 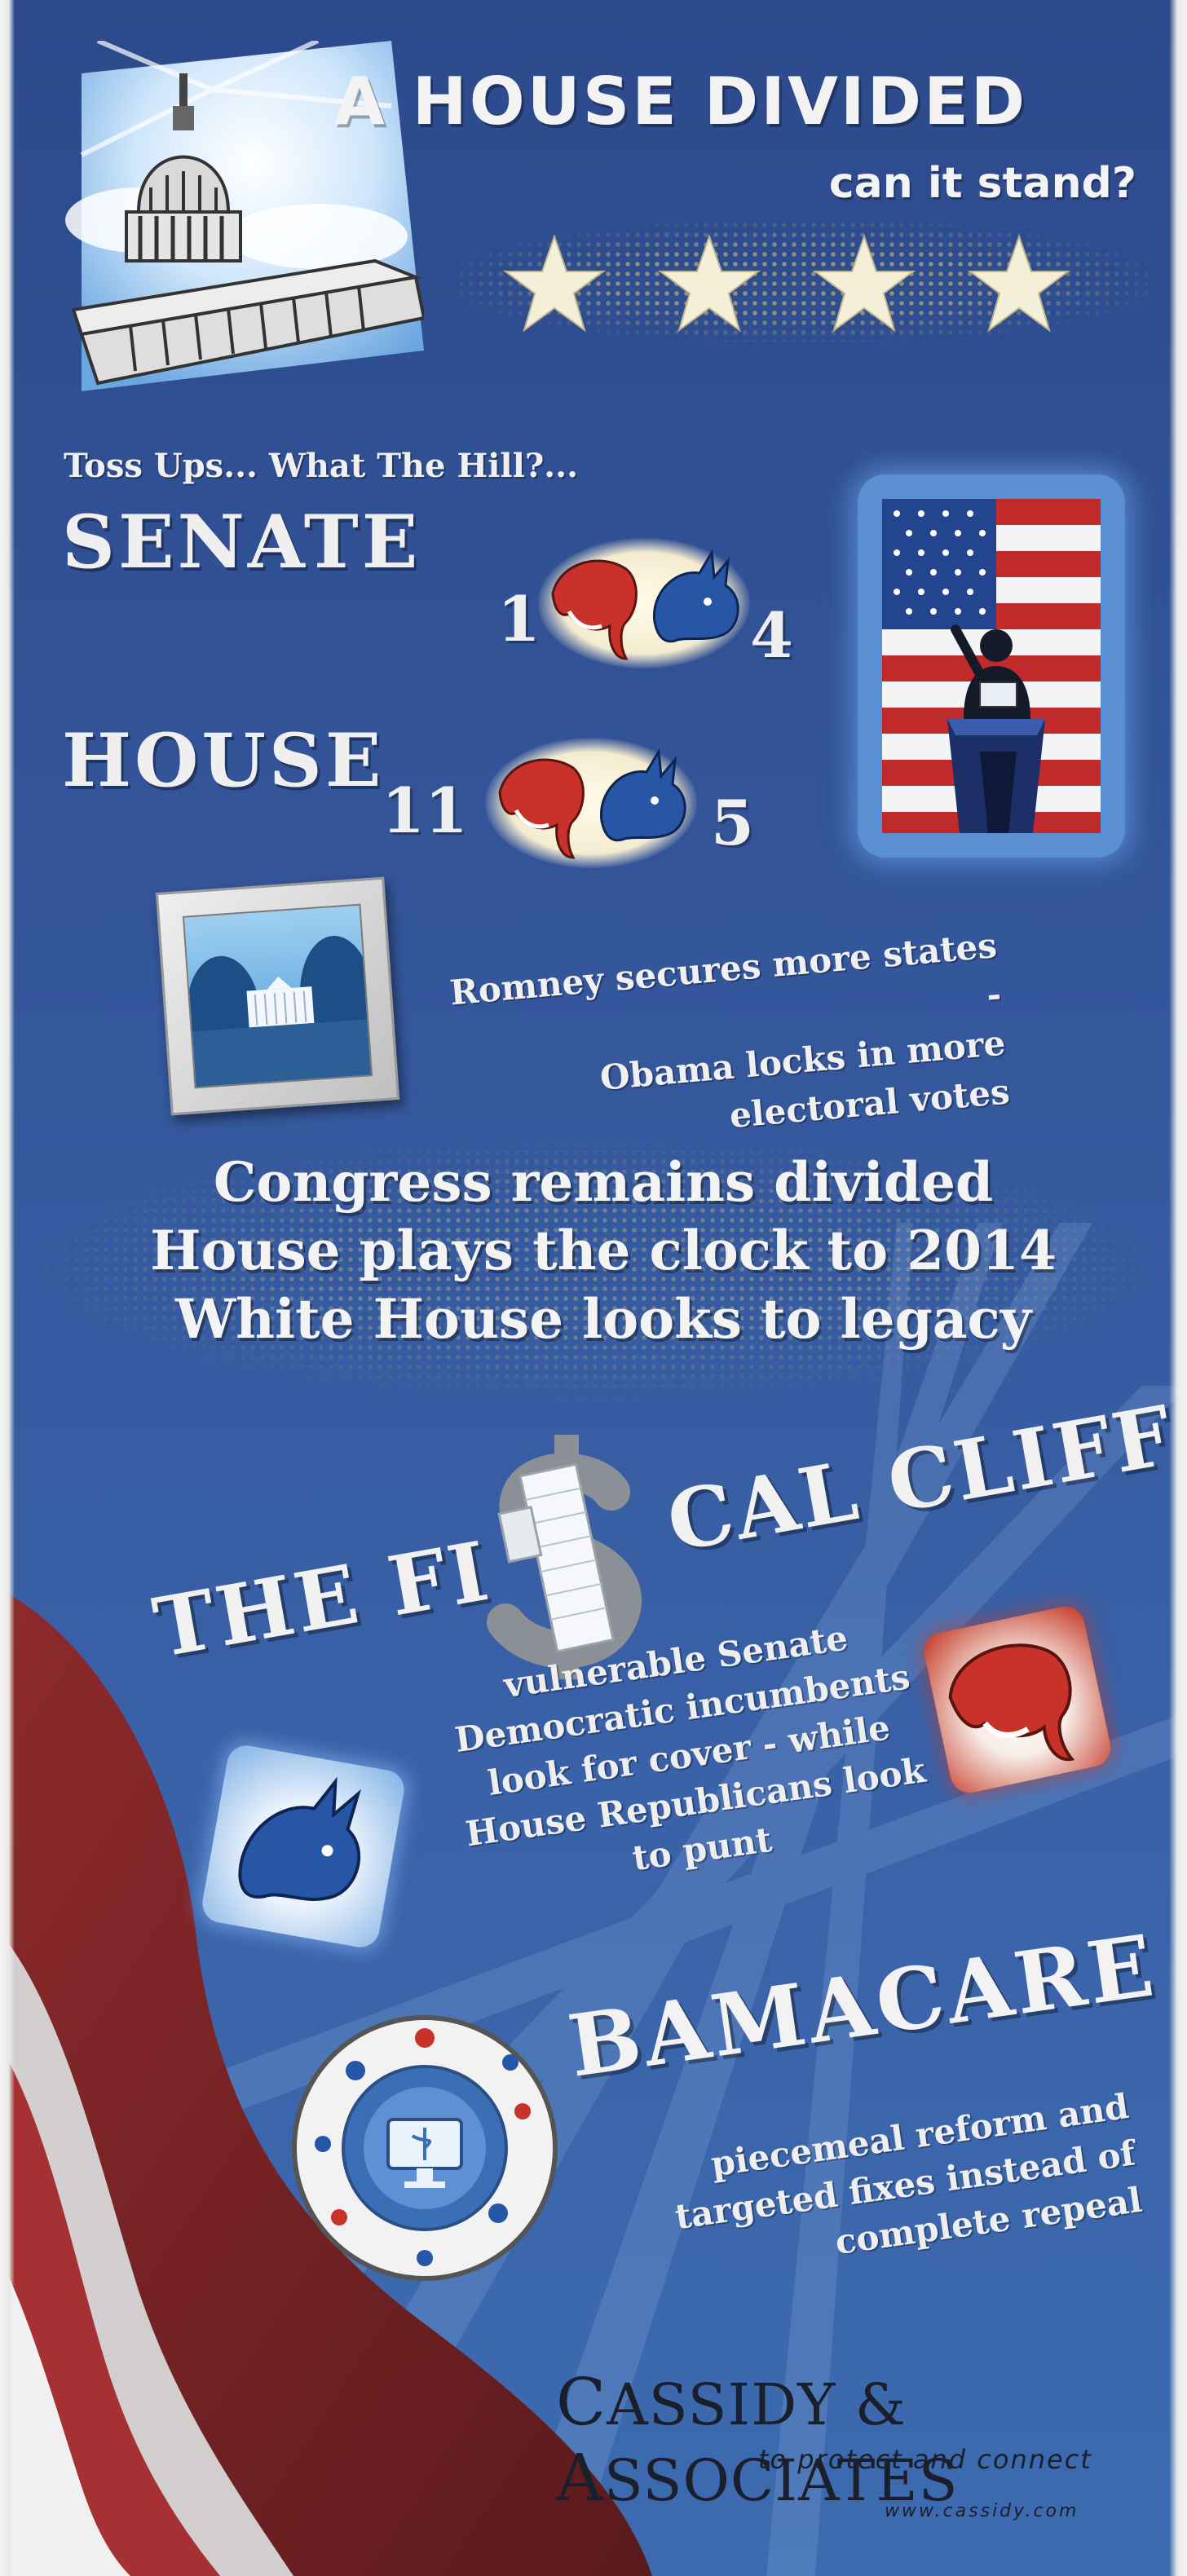 I want to click on senate-mascots, so click(x=645, y=604).